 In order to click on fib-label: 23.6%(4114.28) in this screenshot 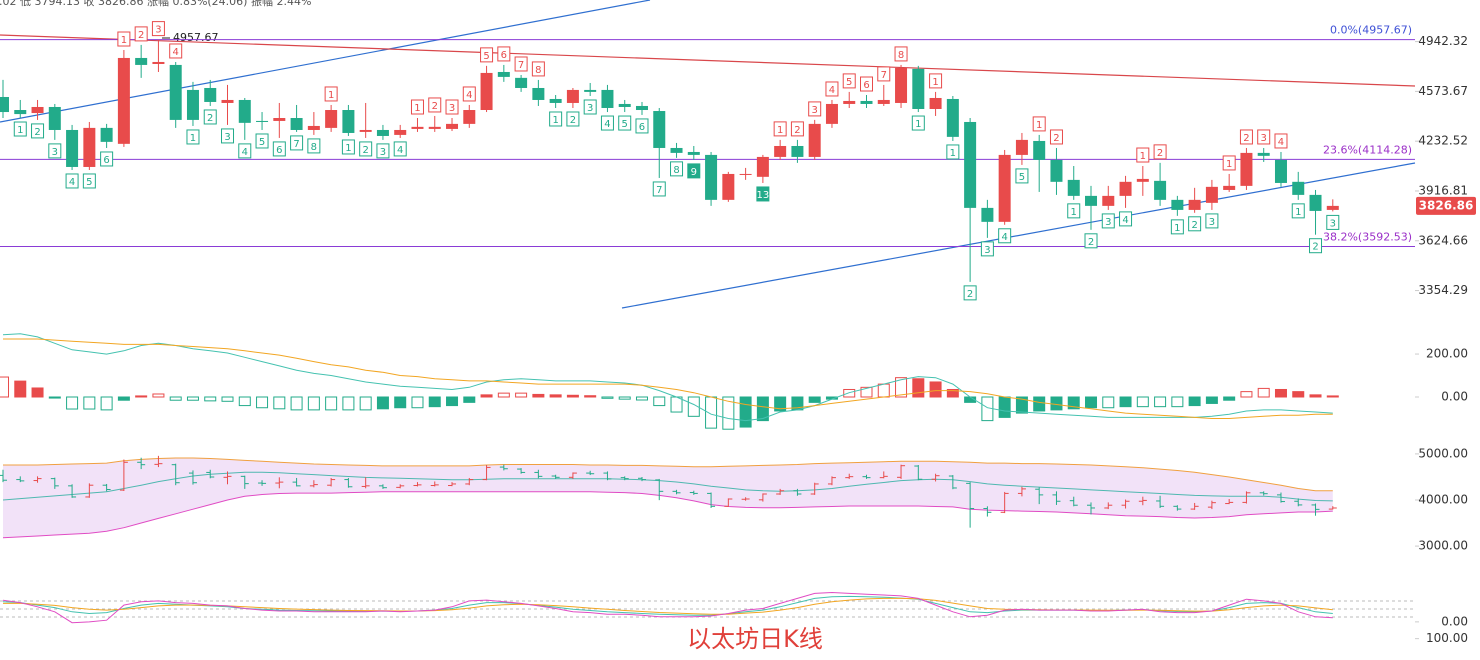, I will do `click(1367, 149)`.